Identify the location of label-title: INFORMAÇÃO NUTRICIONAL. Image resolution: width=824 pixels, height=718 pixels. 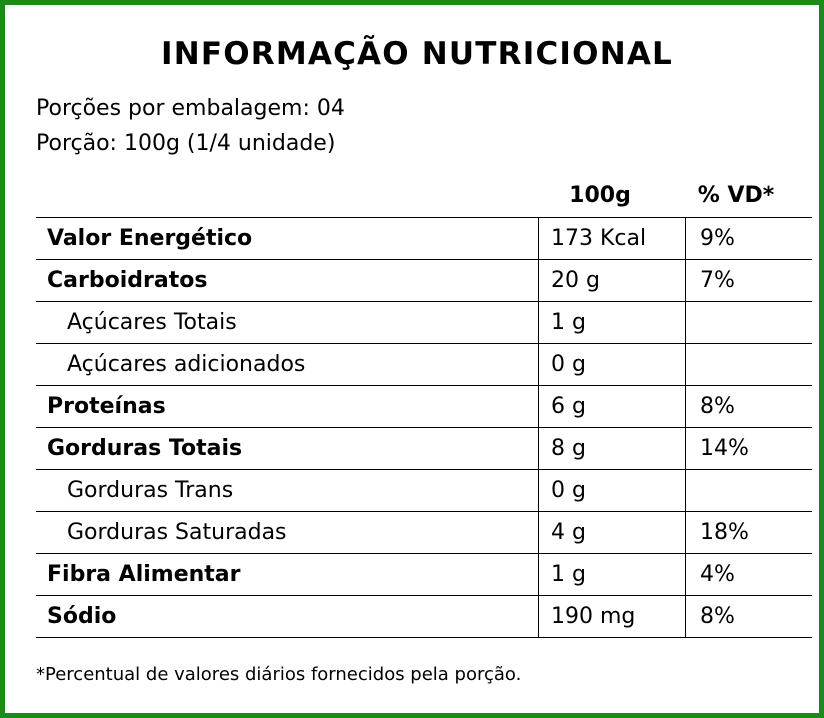
(416, 54).